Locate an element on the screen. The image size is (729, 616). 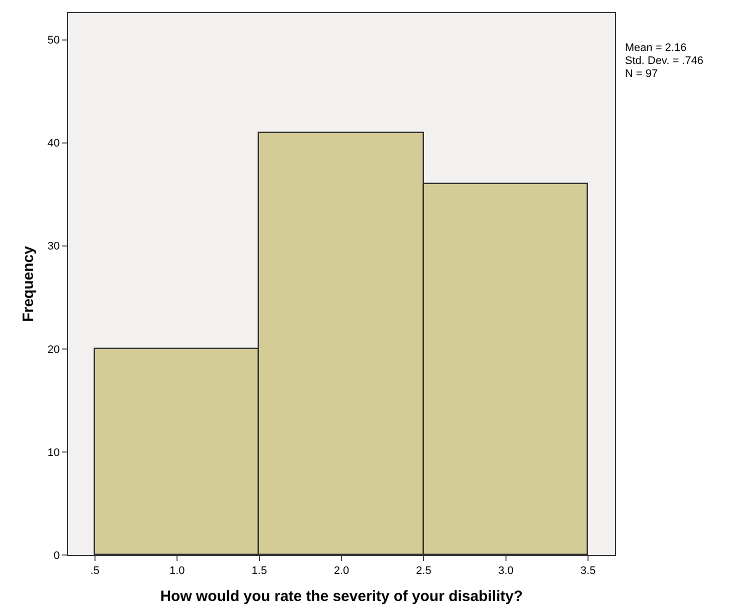
x-tick-label: 1.0 is located at coordinates (177, 571).